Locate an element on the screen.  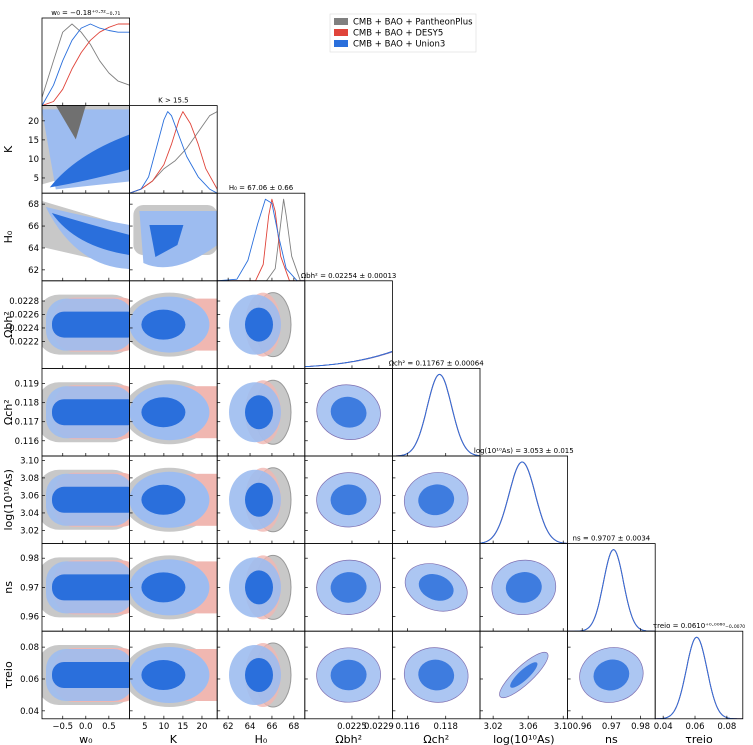
marginal-H0 is located at coordinates (261, 239).